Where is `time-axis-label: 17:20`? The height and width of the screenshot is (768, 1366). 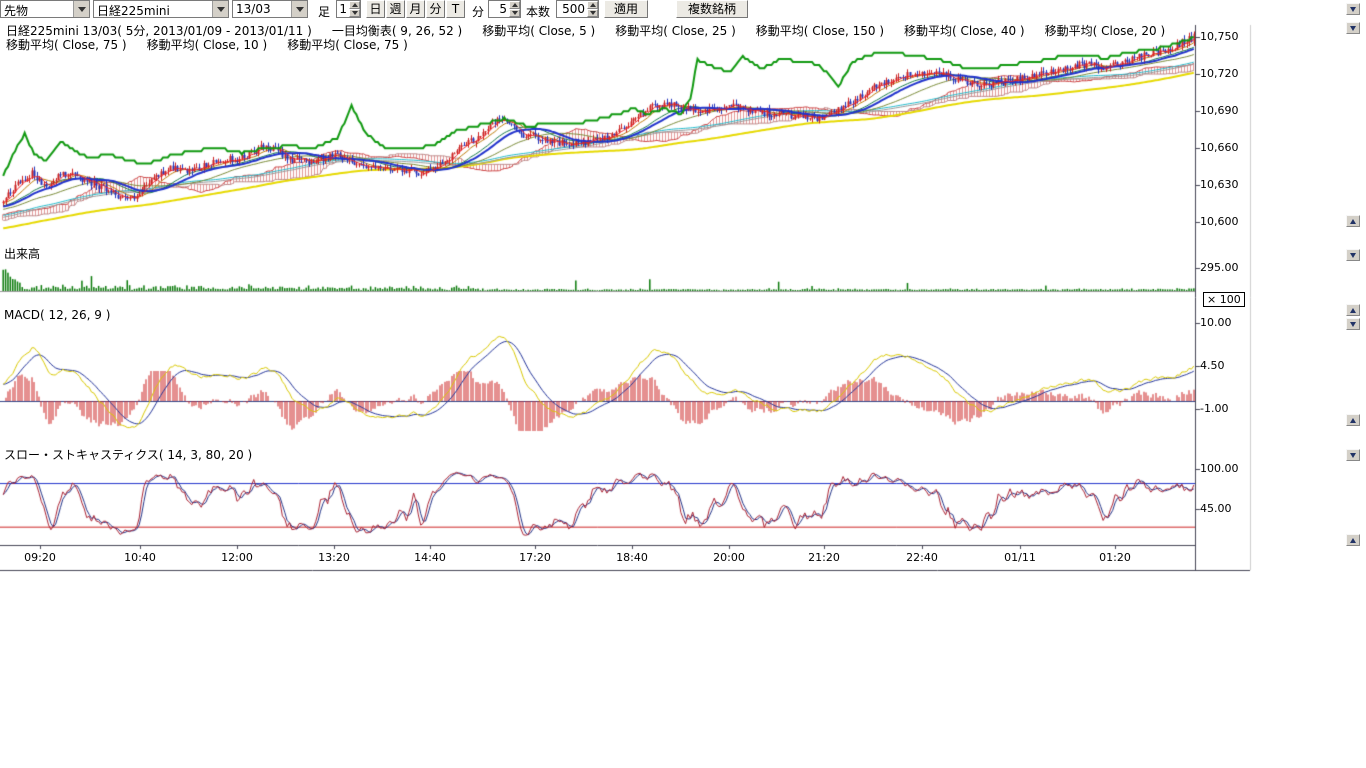
time-axis-label: 17:20 is located at coordinates (535, 557).